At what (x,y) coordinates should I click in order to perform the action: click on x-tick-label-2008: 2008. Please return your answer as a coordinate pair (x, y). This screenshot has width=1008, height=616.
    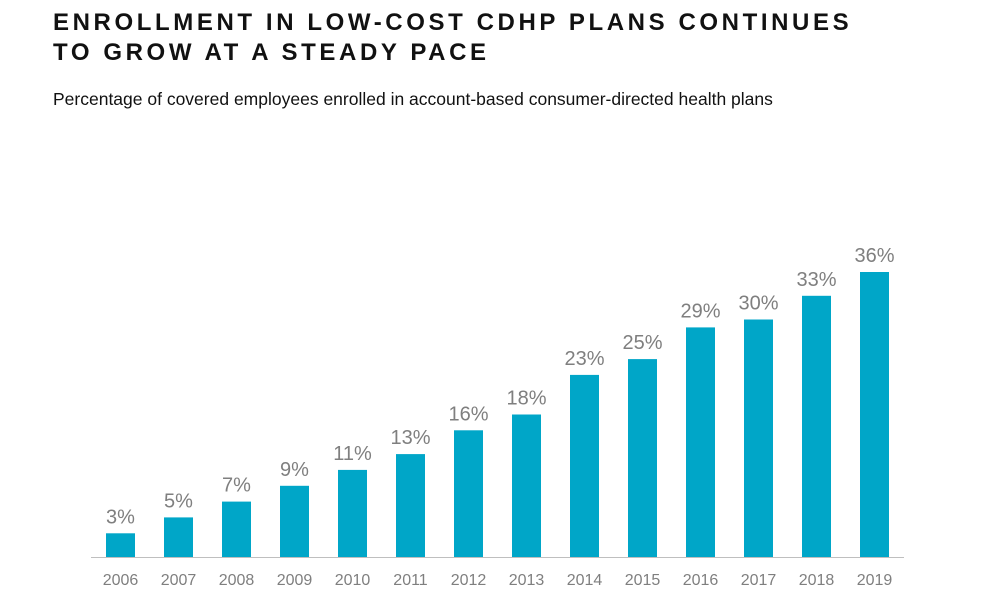
    Looking at the image, I should click on (237, 580).